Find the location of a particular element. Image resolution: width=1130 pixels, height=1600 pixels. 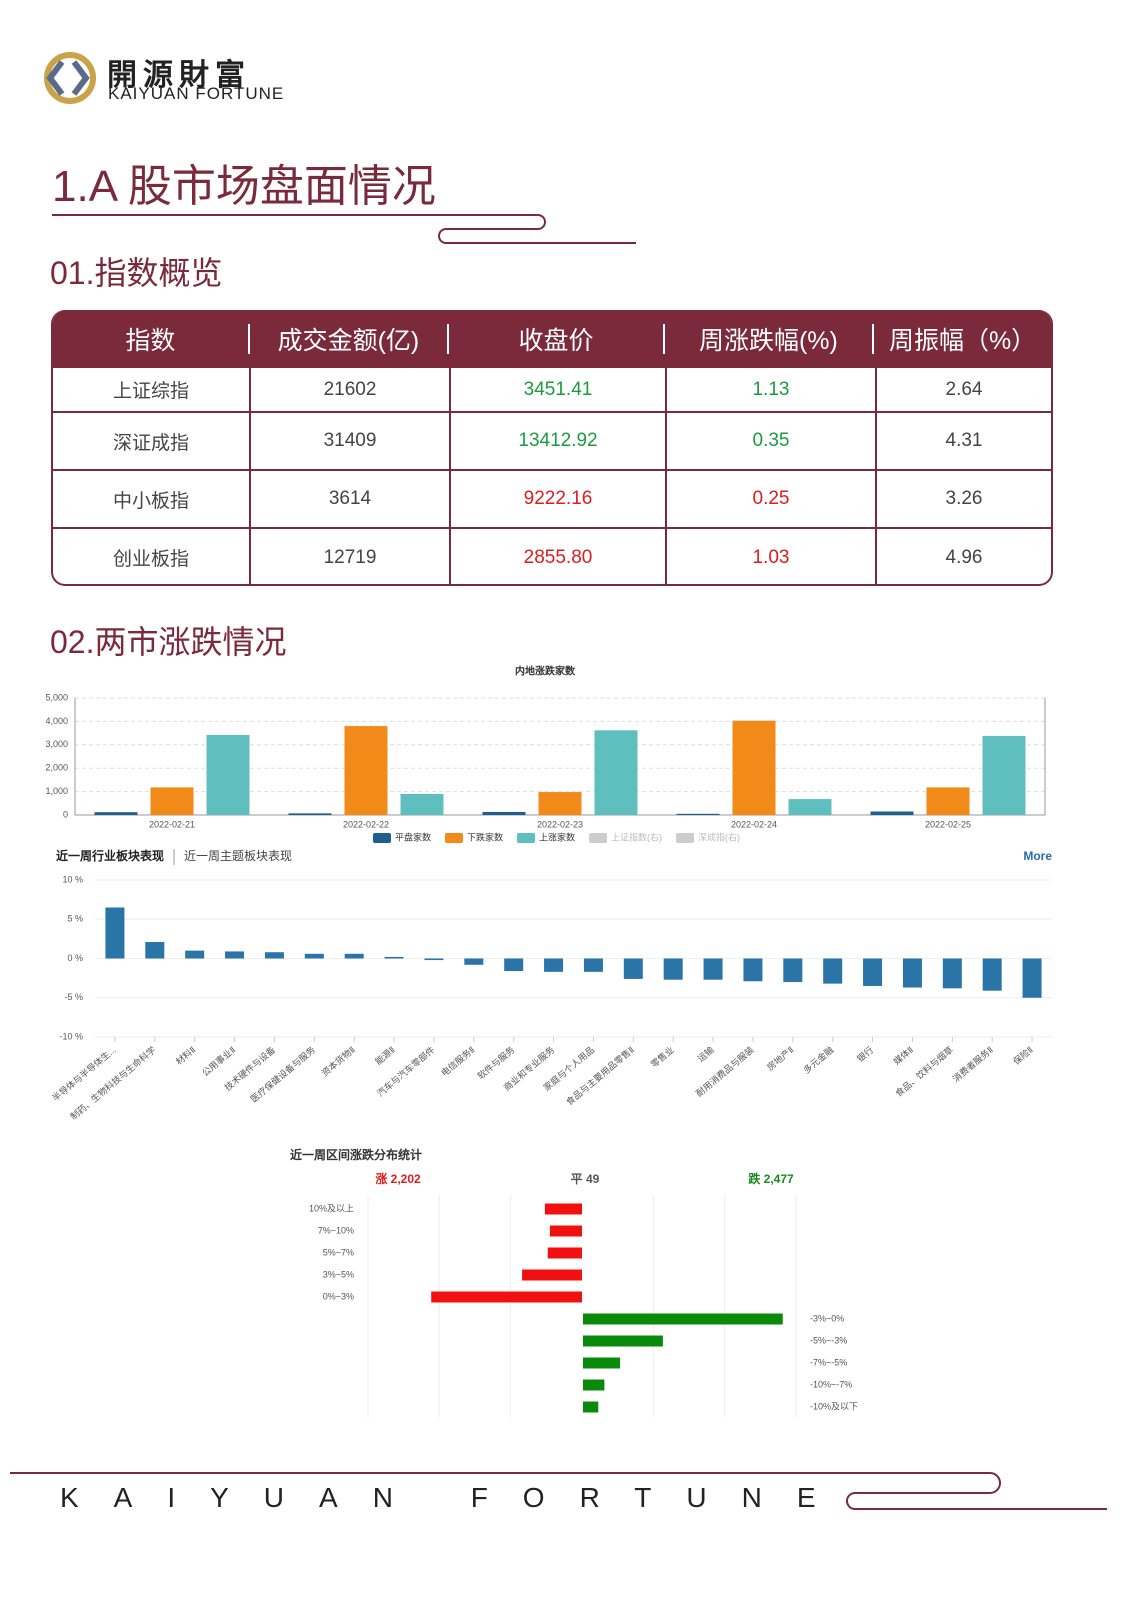

chart-title: 内地涨跌家数 is located at coordinates (545, 671).